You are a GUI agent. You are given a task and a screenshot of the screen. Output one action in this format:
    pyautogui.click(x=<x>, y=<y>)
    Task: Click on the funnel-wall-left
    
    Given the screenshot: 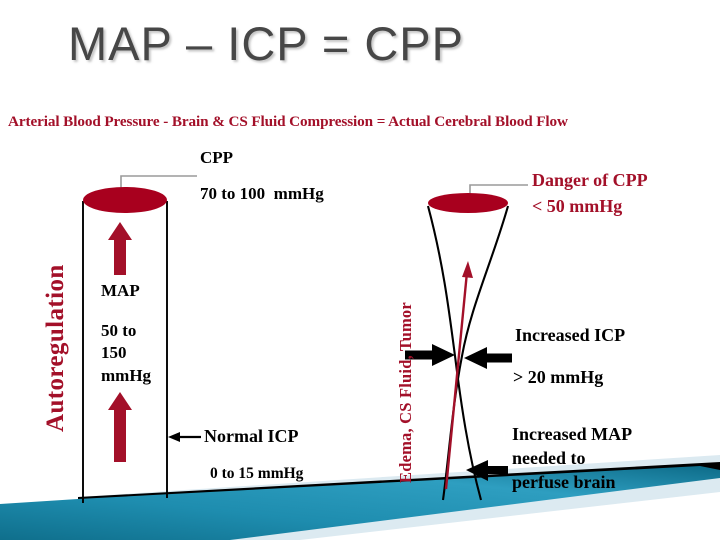 What is the action you would take?
    pyautogui.click(x=454, y=353)
    